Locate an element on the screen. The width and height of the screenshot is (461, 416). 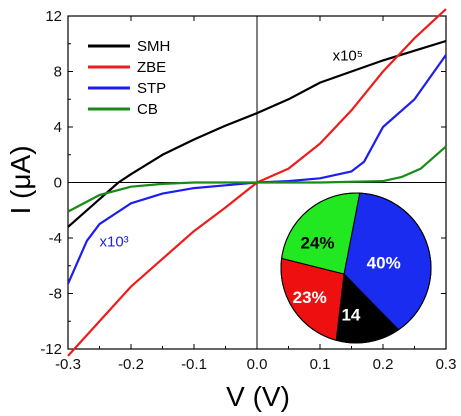
y-axis-label: I (μA) is located at coordinates (20, 179).